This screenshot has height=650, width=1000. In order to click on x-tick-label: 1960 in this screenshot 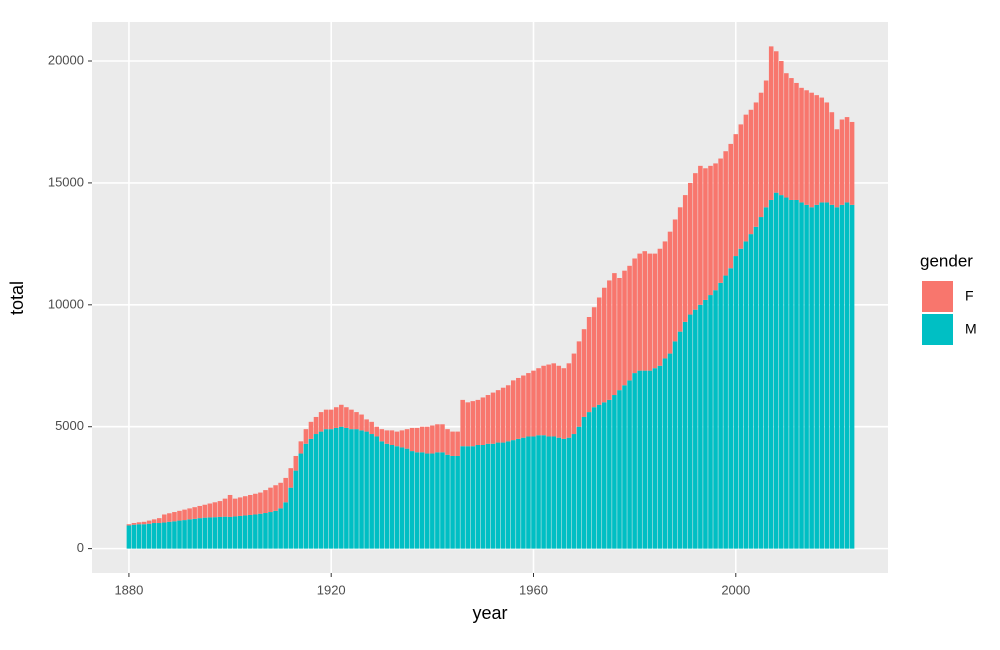, I will do `click(533, 589)`.